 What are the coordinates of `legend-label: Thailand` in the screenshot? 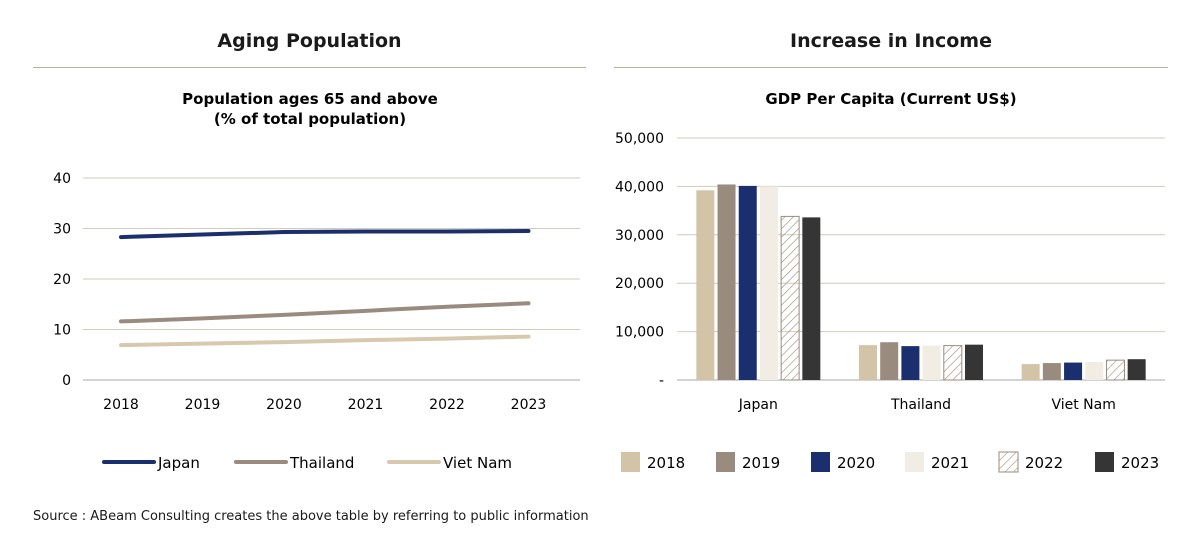 It's located at (321, 463).